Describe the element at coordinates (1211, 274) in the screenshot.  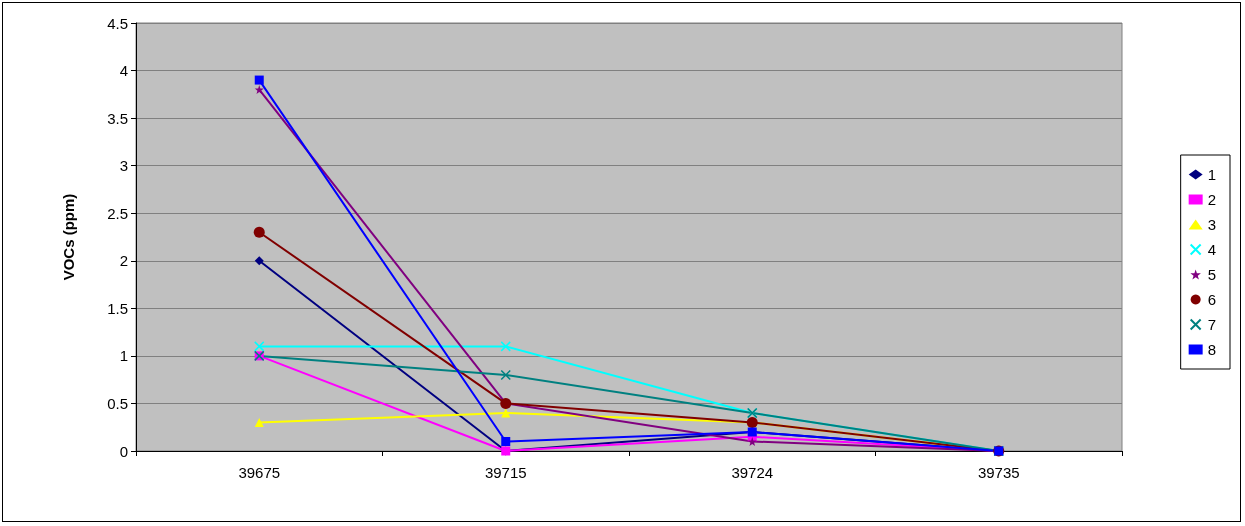
I see `legend-label: 5` at that location.